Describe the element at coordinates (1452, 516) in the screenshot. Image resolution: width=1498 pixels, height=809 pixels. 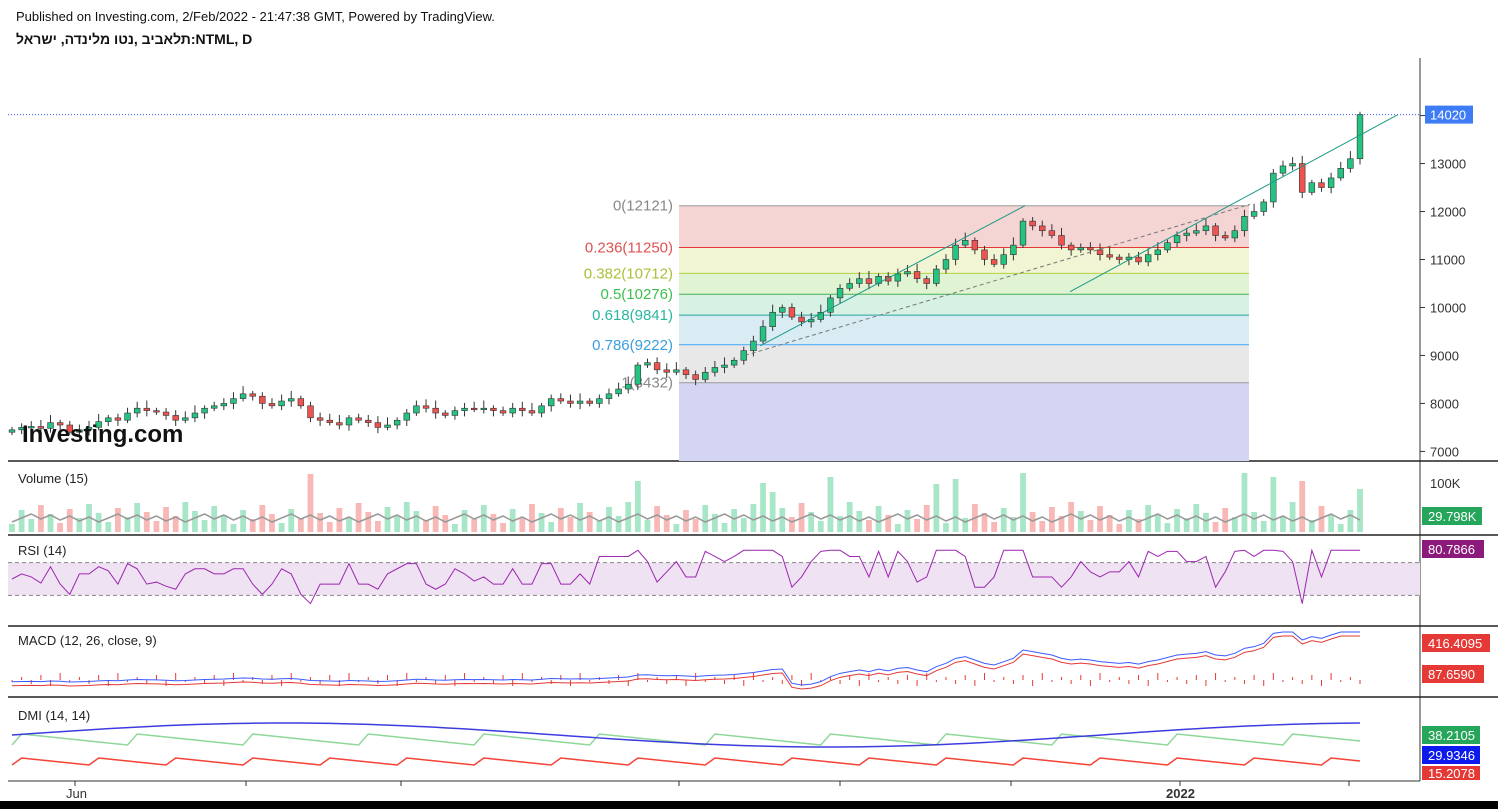
I see `volume-value: 29.798K` at that location.